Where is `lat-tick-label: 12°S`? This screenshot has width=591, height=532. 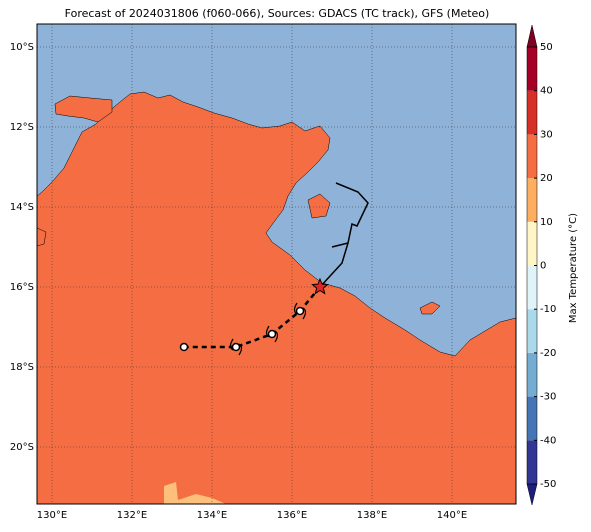 lat-tick-label: 12°S is located at coordinates (22, 127).